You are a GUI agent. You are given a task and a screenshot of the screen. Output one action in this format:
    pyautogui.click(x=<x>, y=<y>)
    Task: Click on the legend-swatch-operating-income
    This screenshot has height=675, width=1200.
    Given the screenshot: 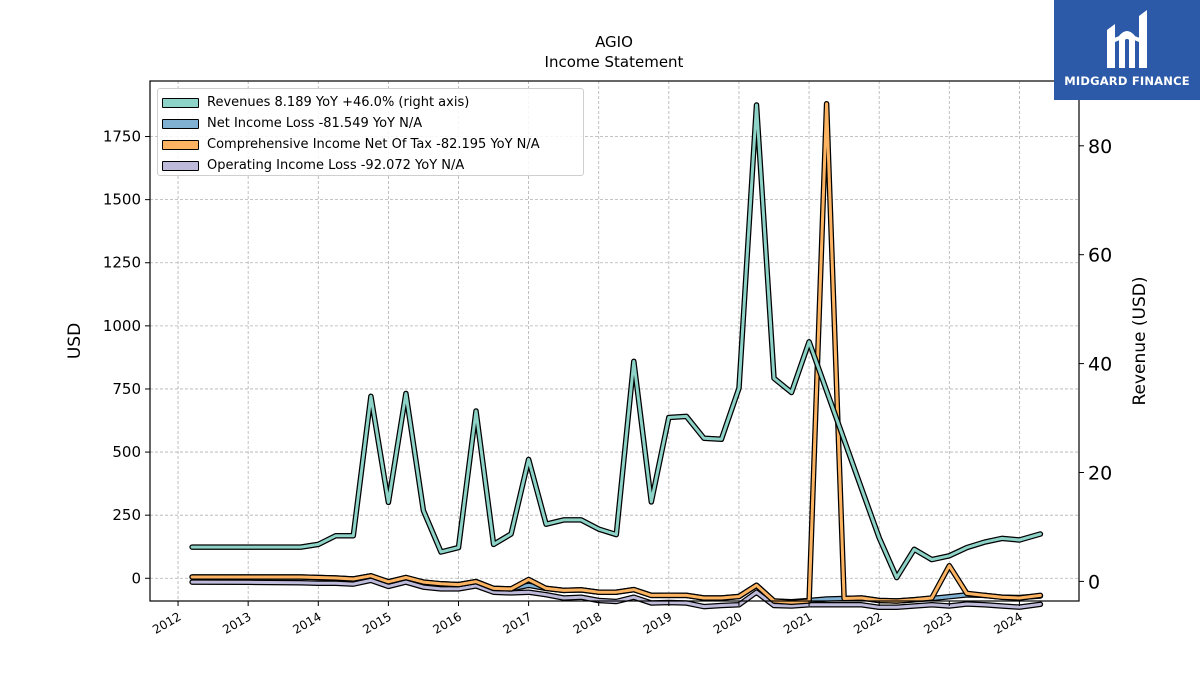 What is the action you would take?
    pyautogui.click(x=180, y=165)
    